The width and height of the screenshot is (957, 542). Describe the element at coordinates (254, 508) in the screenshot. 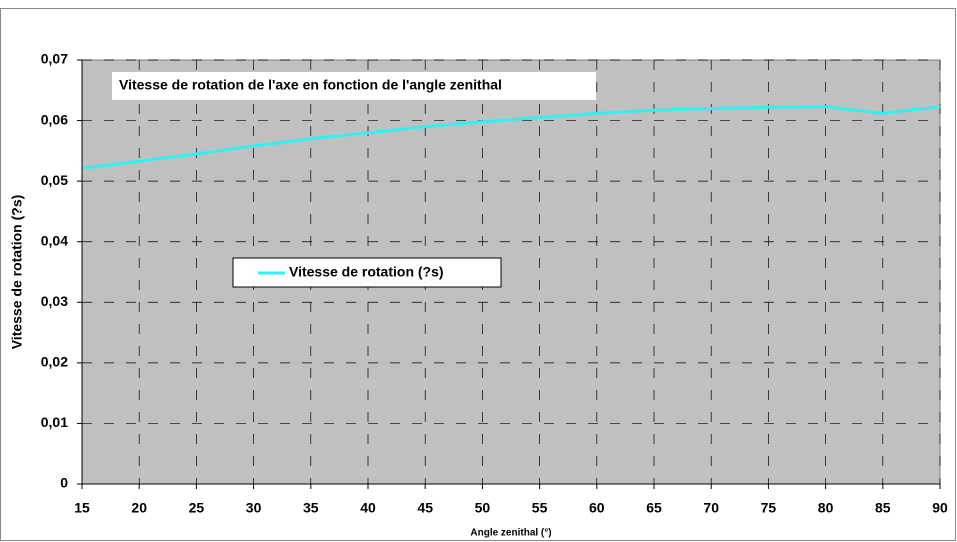

I see `x-tick-label: 30` at that location.